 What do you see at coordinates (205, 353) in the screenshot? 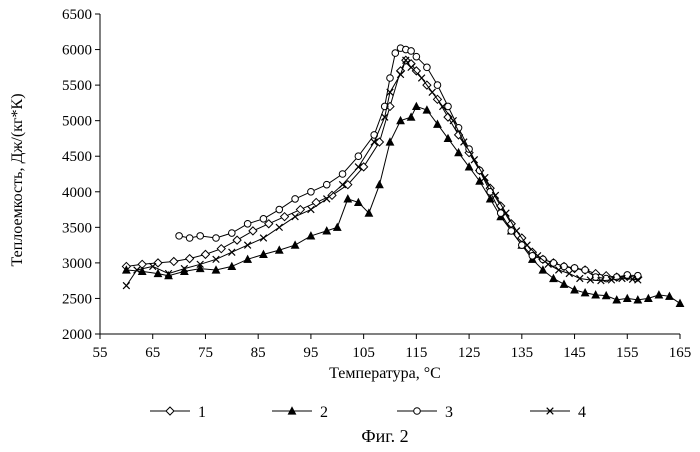
I see `x-tick-label: 75` at bounding box center [205, 353].